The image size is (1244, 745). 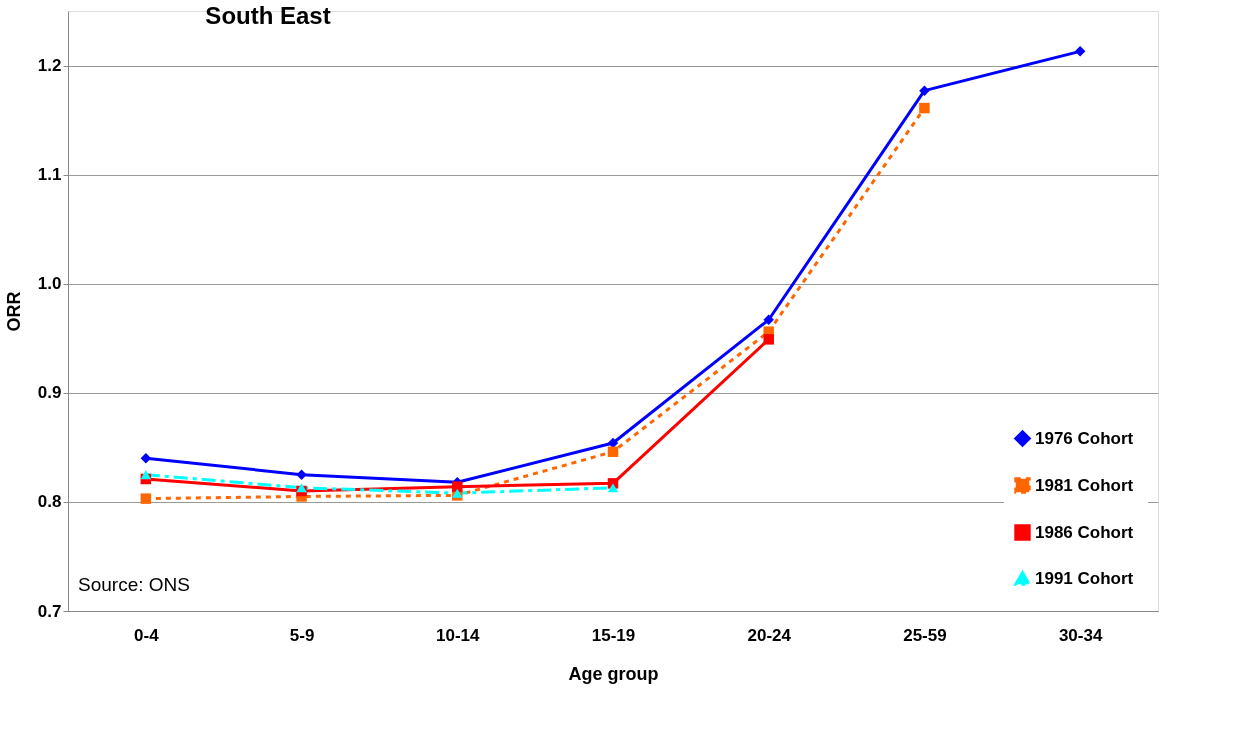 What do you see at coordinates (1084, 438) in the screenshot?
I see `legend-label: 1976 Cohort` at bounding box center [1084, 438].